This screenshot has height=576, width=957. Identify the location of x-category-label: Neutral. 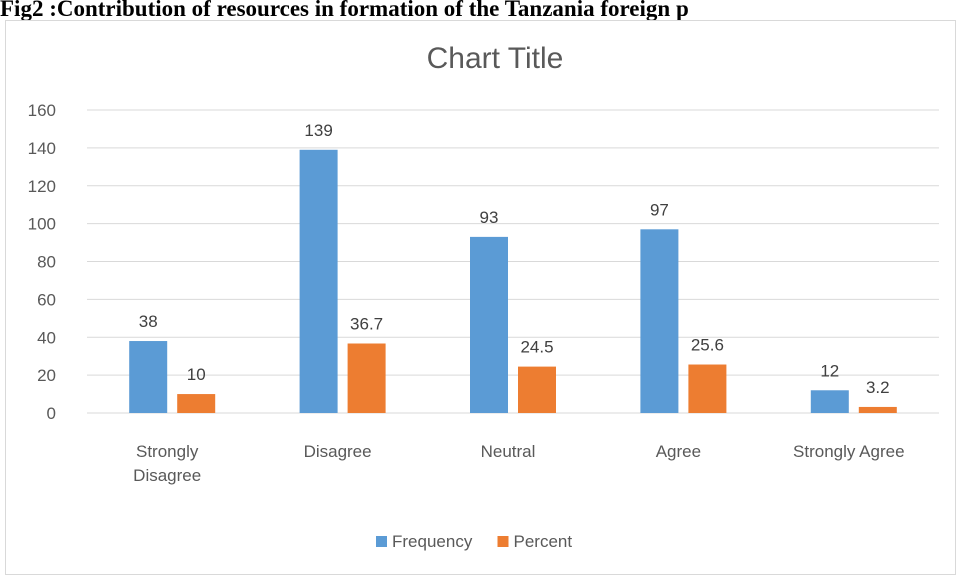
(508, 451).